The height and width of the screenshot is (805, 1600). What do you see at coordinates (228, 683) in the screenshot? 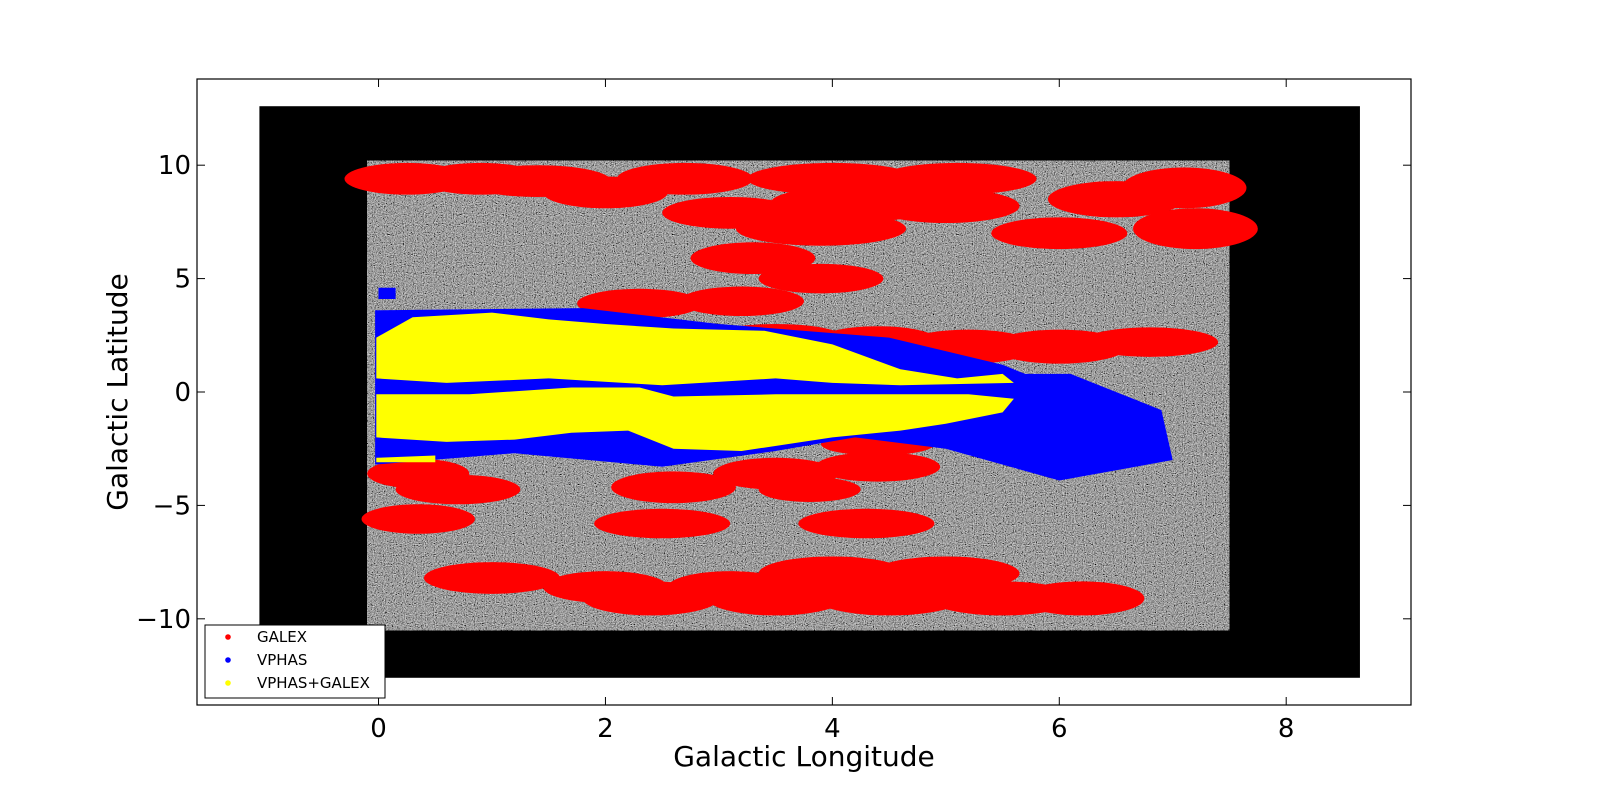
I see `legend-marker-vphas-galex` at bounding box center [228, 683].